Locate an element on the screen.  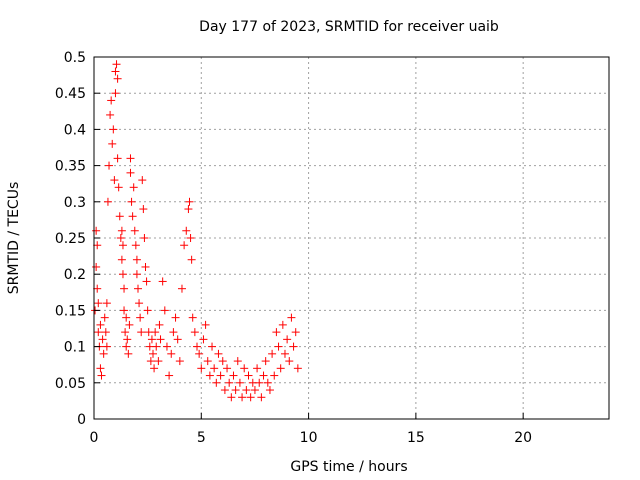
y-tick-label: 0.2 is located at coordinates (75, 275).